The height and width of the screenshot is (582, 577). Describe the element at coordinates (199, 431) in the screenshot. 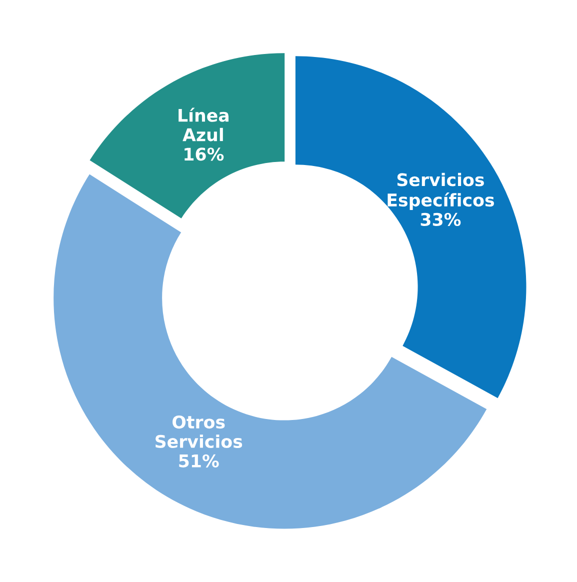

I see `slice-label: Otros Servicios` at that location.